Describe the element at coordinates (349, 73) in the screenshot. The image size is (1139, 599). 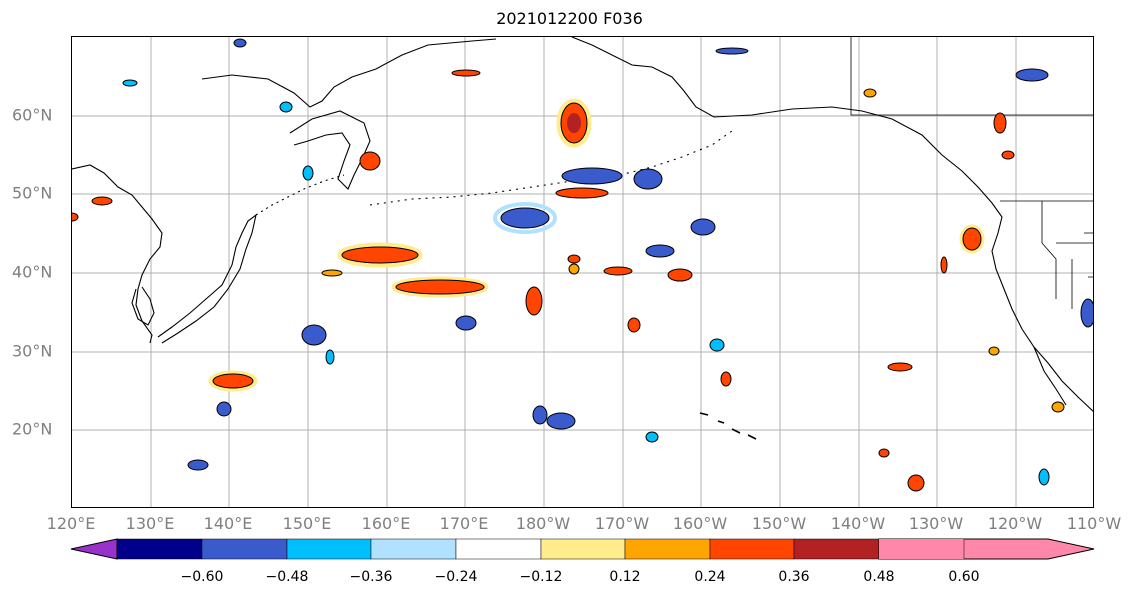
I see `siberia-coastline` at that location.